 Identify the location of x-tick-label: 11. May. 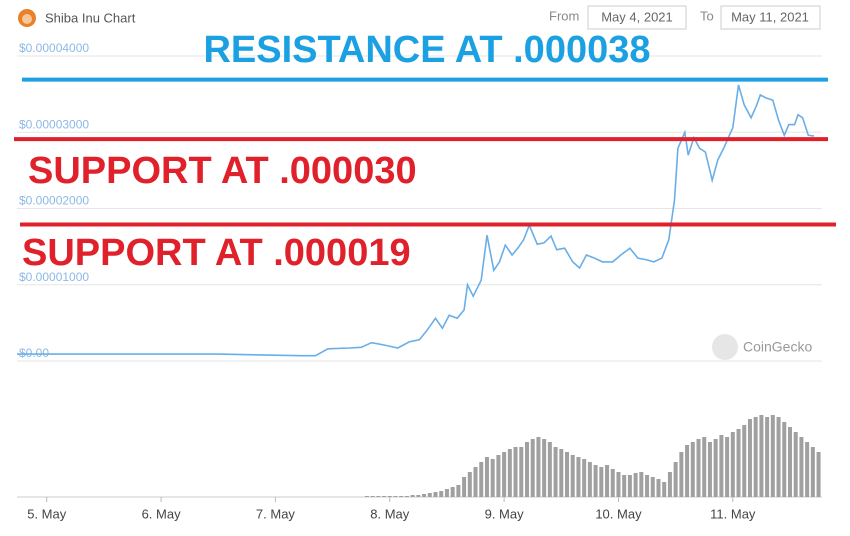
(733, 513).